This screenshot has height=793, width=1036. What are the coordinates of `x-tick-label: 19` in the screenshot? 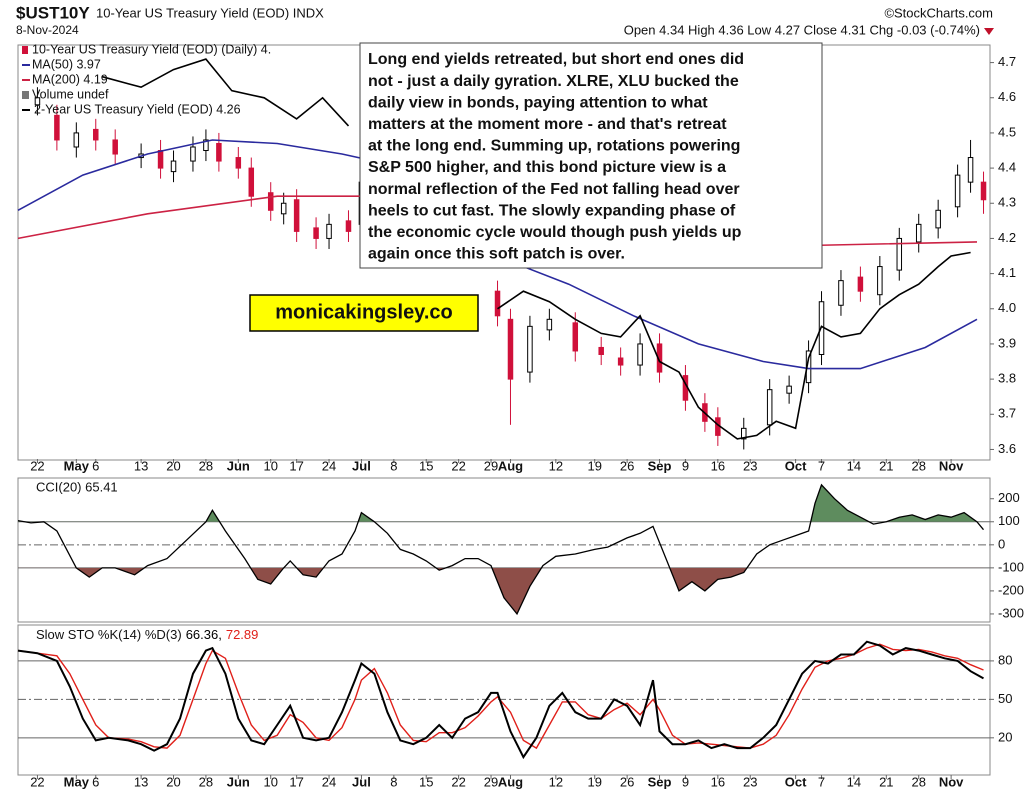 It's located at (594, 465).